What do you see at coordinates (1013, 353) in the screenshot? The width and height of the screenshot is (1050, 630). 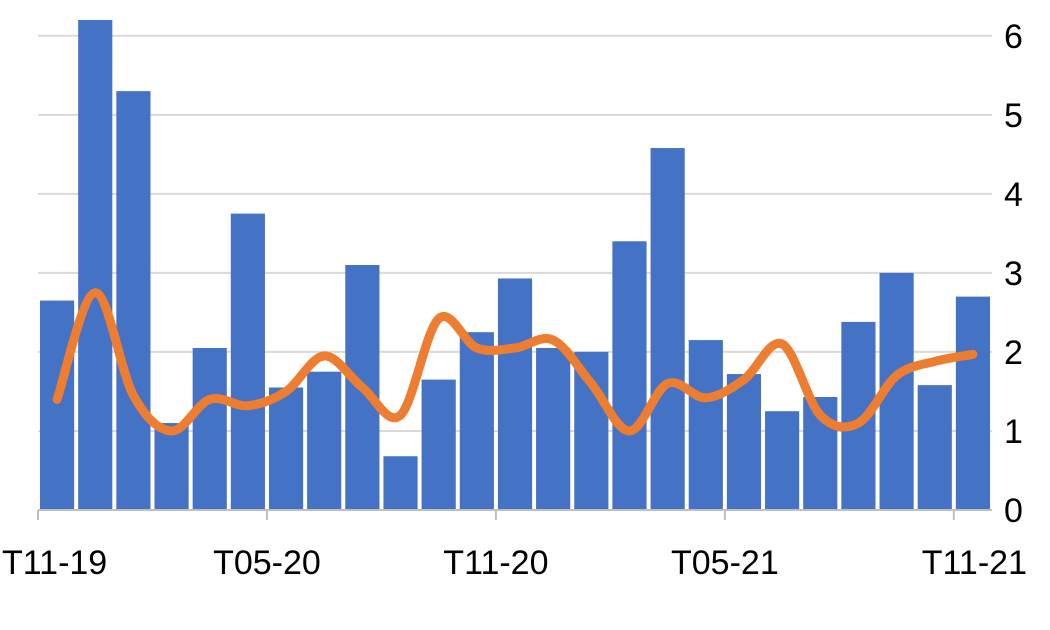 I see `y-tick-label: 2` at bounding box center [1013, 353].